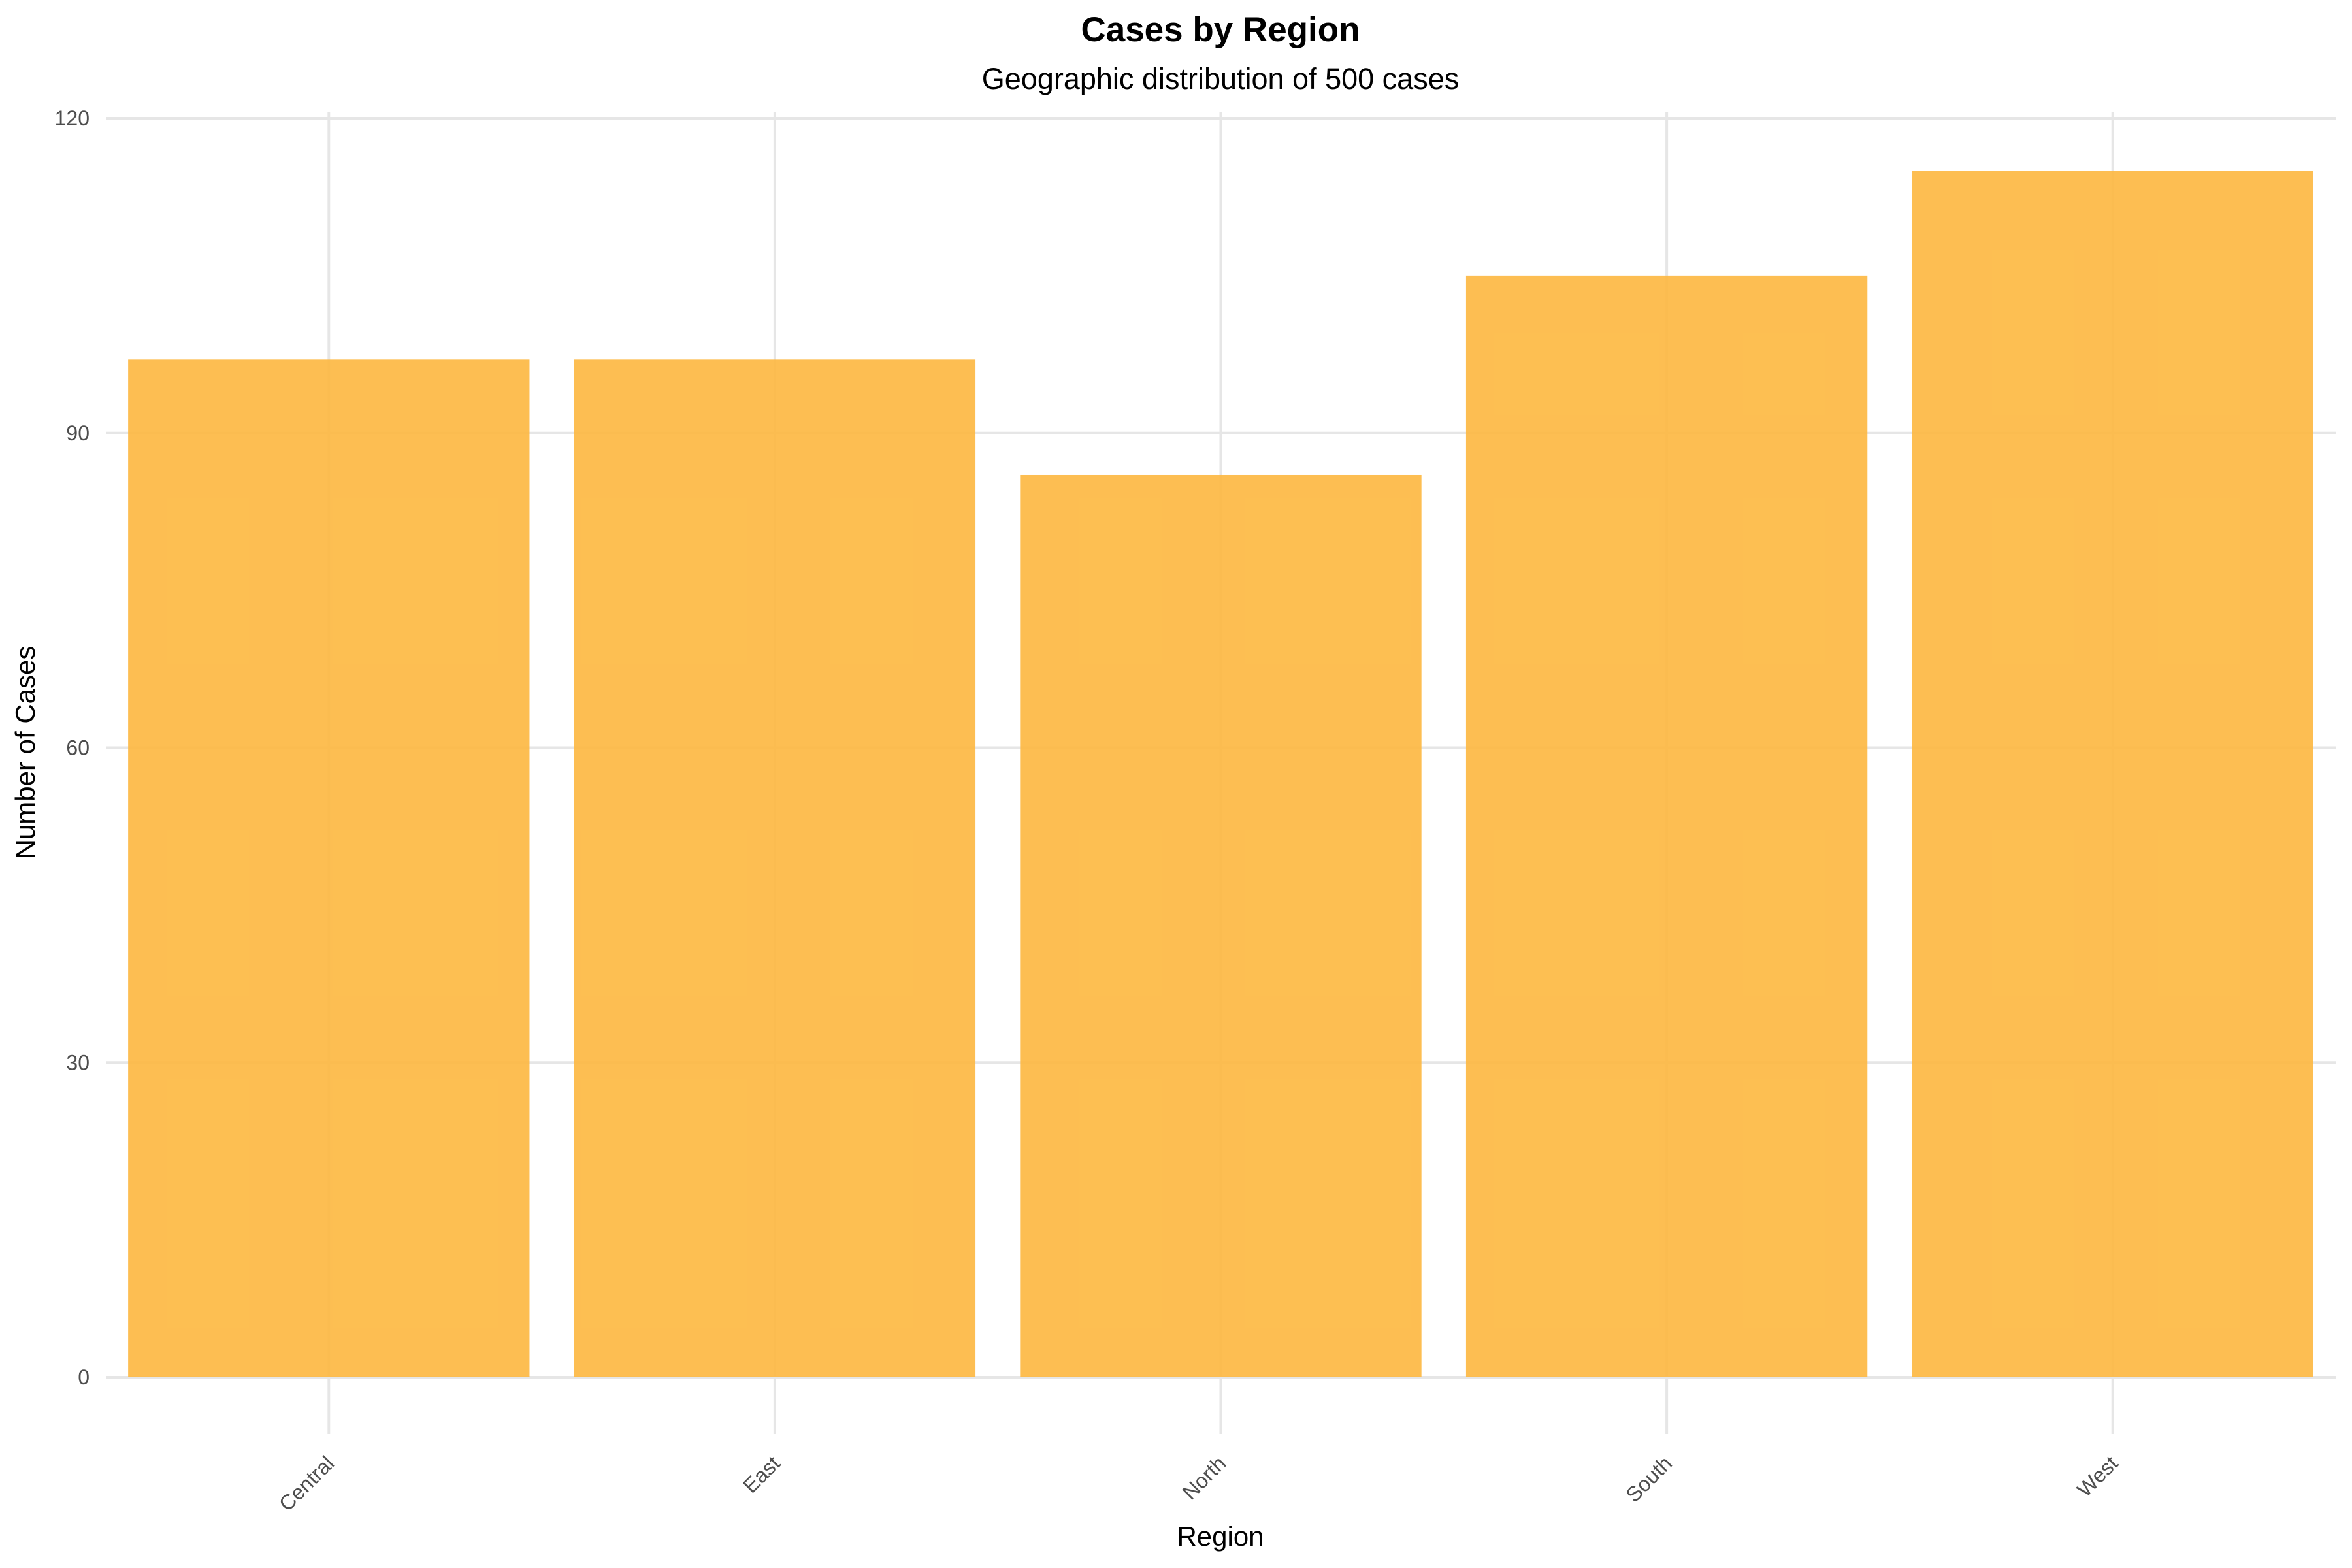 Image resolution: width=2352 pixels, height=1568 pixels. I want to click on bar-east, so click(775, 868).